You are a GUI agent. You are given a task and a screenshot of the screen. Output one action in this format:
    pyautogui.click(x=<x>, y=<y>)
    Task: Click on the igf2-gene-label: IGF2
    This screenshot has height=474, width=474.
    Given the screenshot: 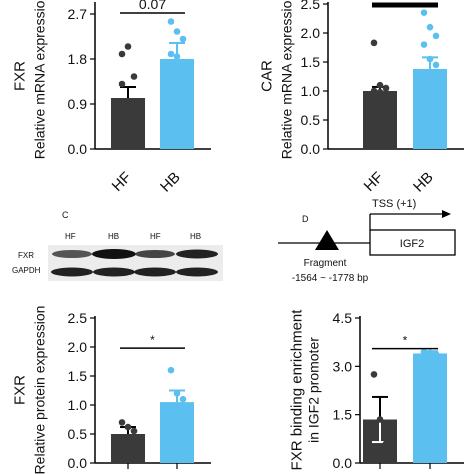 What is the action you would take?
    pyautogui.click(x=412, y=244)
    